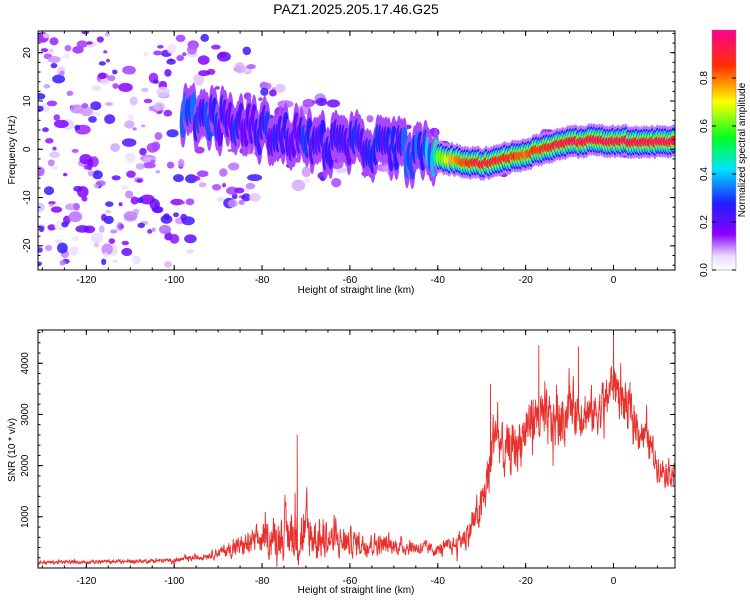  Describe the element at coordinates (704, 270) in the screenshot. I see `colorbar-tick-label: 0.0` at that location.